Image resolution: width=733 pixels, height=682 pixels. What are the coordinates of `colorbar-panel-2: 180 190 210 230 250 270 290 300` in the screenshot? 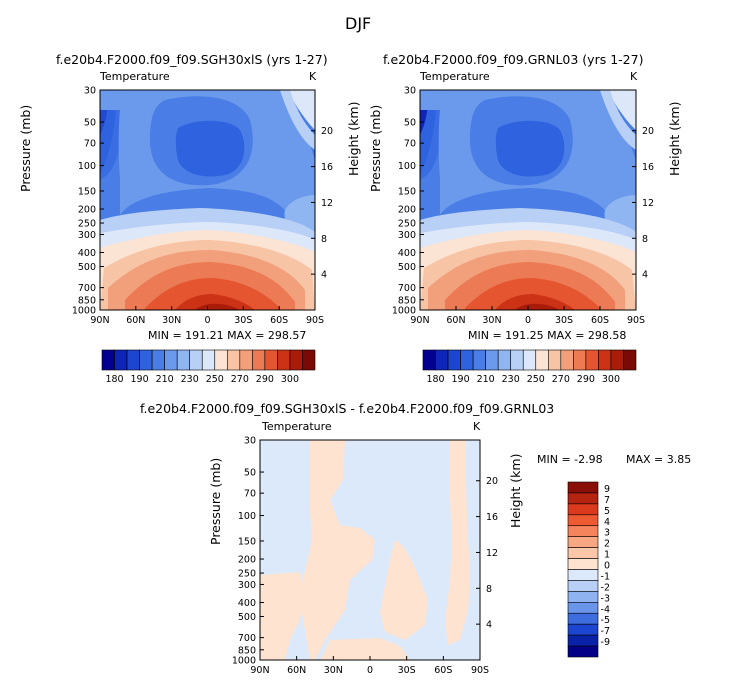 It's located at (529, 367).